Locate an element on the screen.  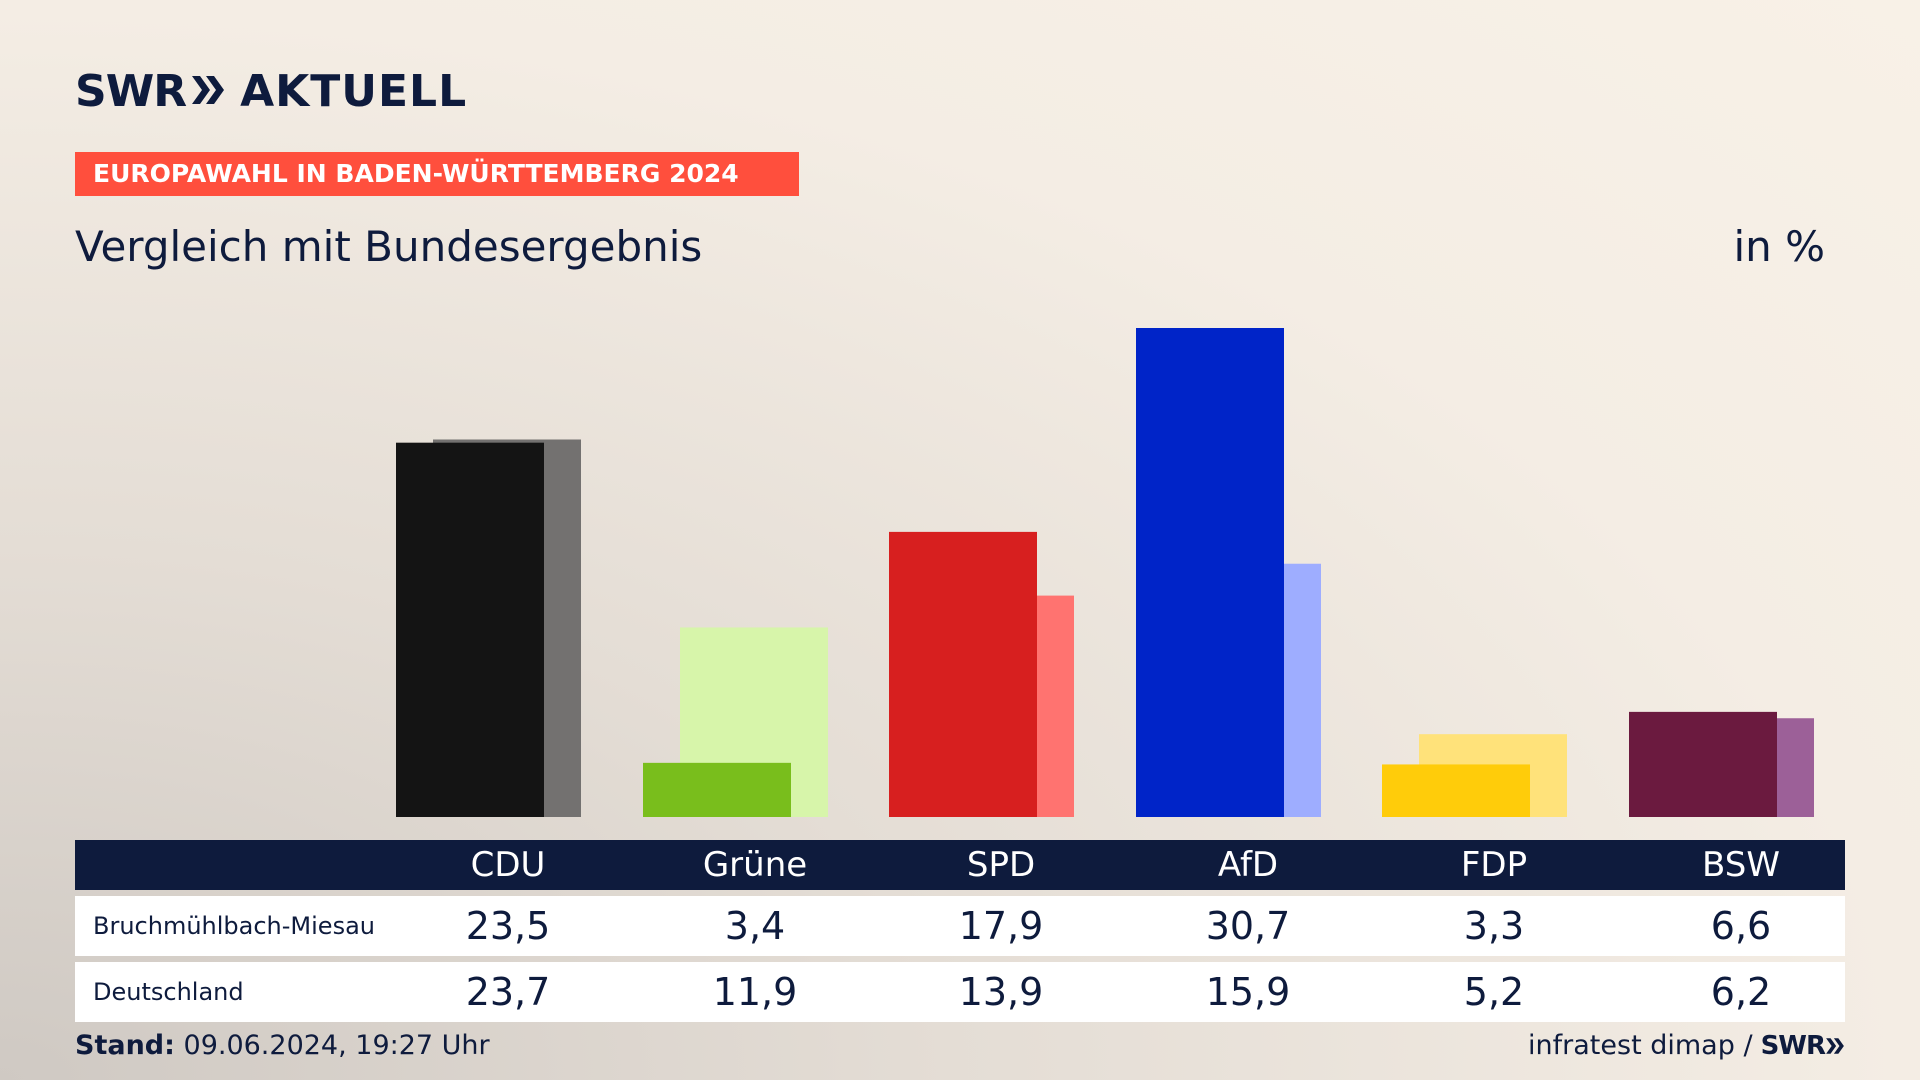
double-chevron-icon is located at coordinates (208, 92).